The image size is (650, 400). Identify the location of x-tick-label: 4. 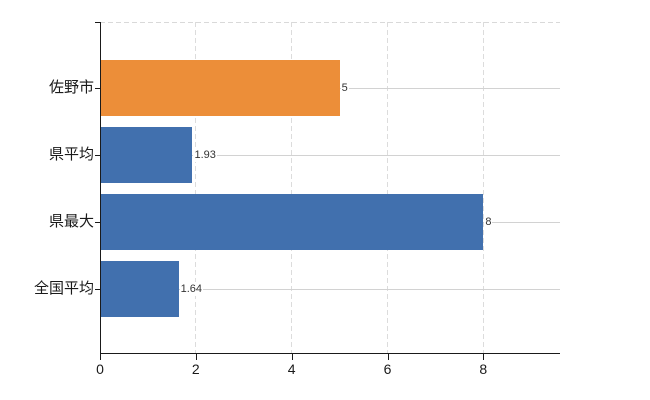
(291, 369).